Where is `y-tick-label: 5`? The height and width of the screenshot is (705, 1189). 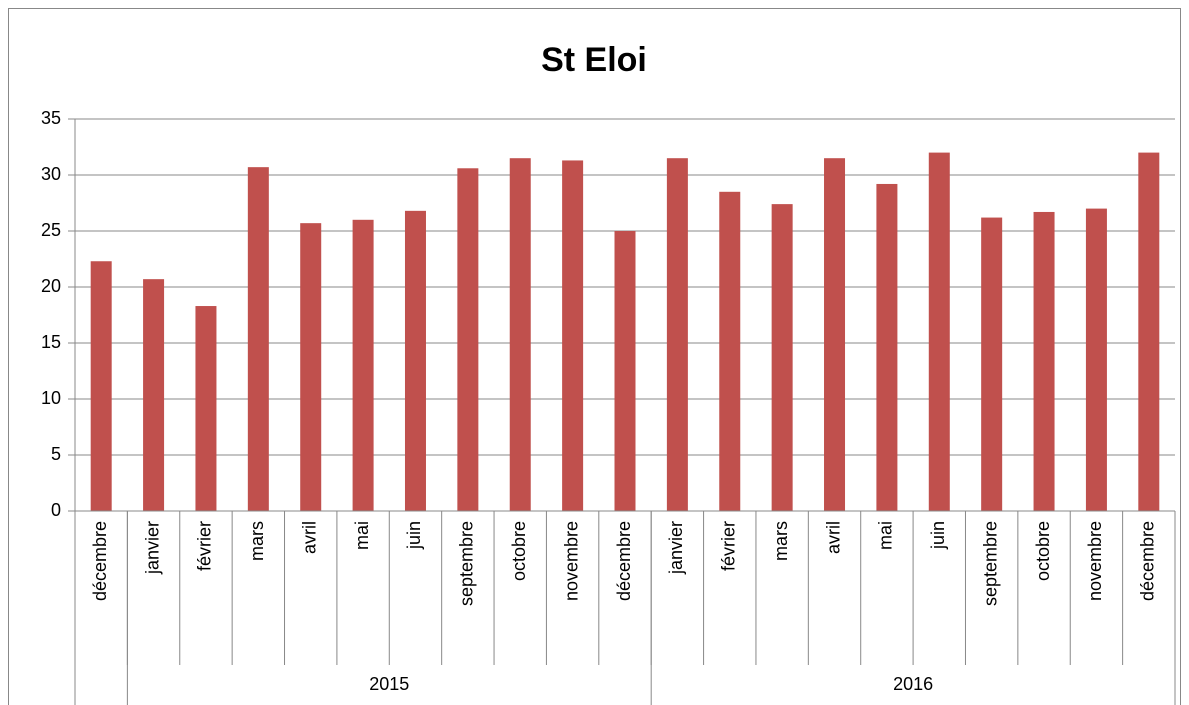
y-tick-label: 5 is located at coordinates (56, 454).